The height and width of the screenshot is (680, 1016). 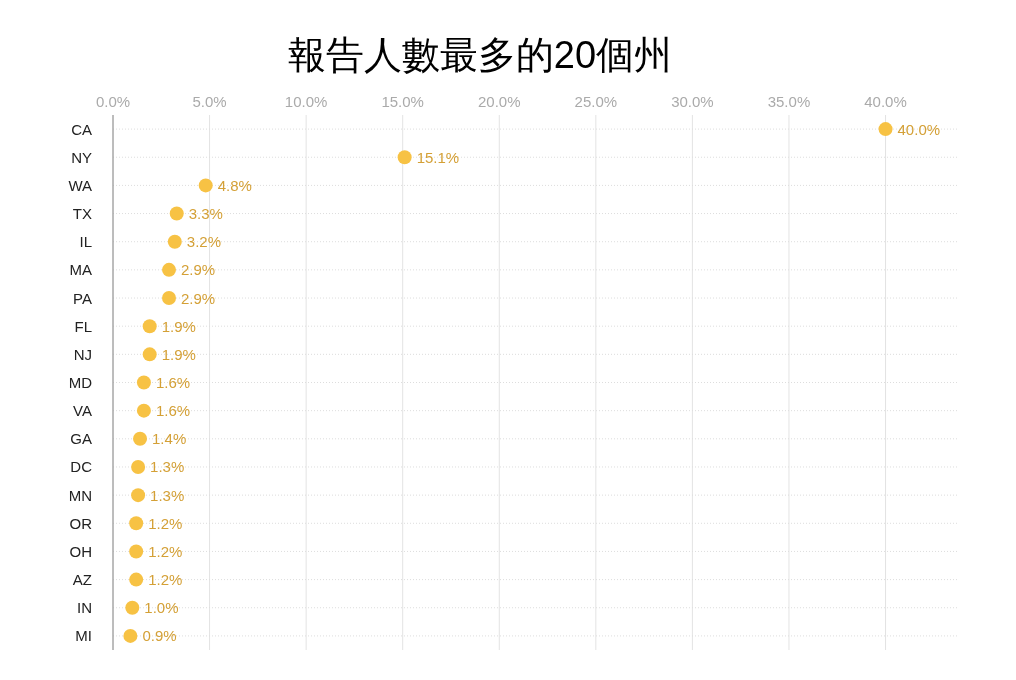 What do you see at coordinates (82, 298) in the screenshot?
I see `y-tick-label: PA` at bounding box center [82, 298].